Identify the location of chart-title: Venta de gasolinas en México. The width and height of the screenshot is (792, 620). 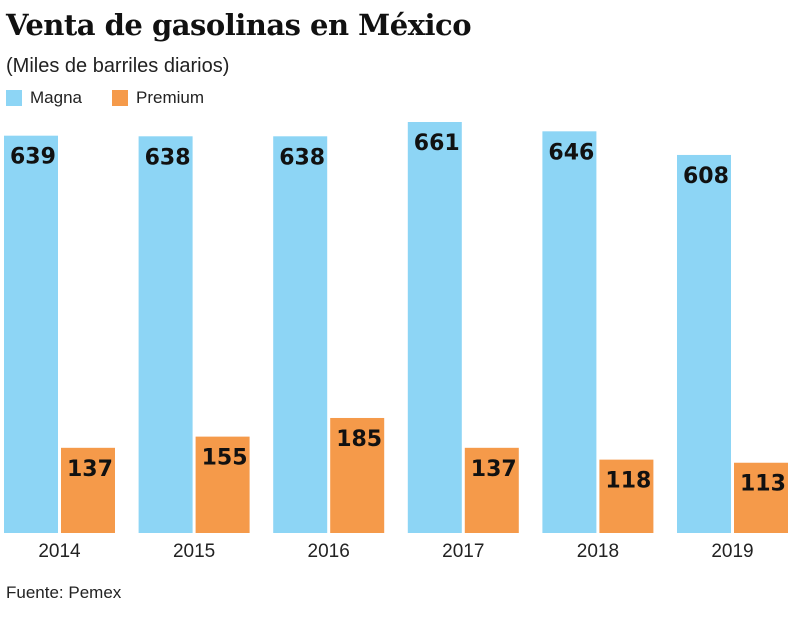
(239, 25).